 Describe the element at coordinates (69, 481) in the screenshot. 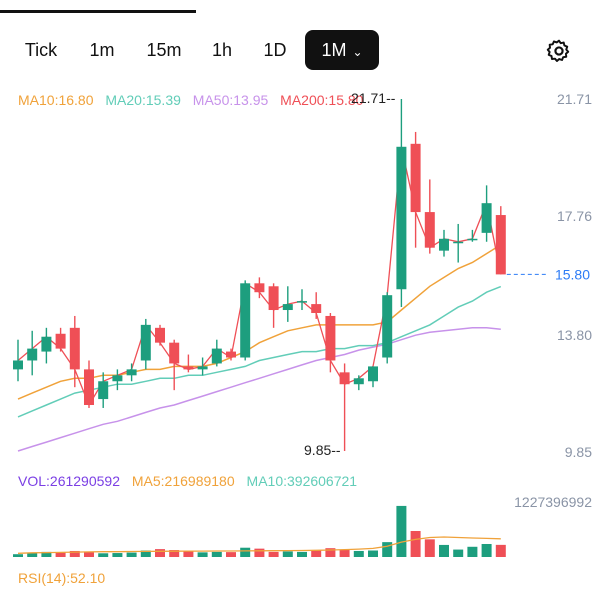

I see `vol-label: VOL:261290592` at that location.